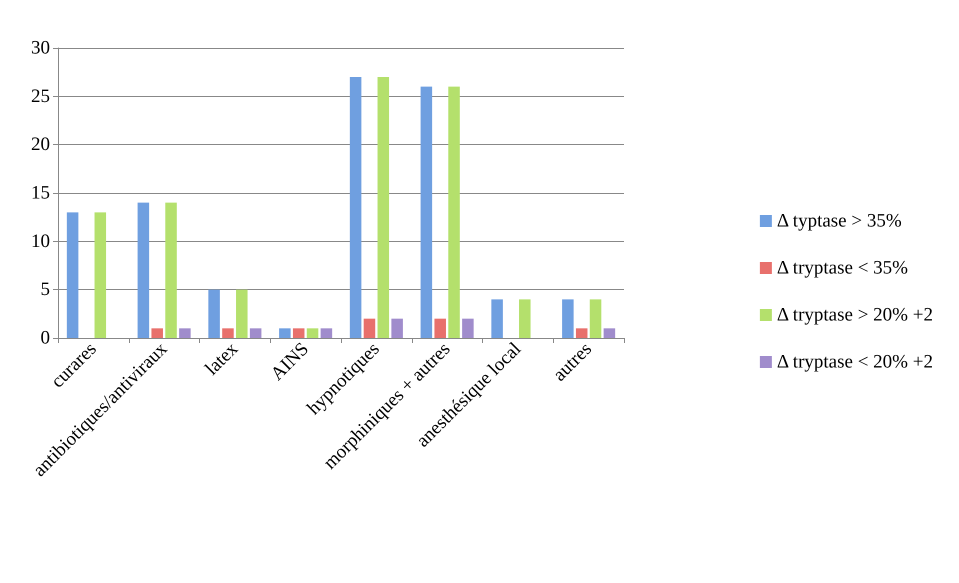  What do you see at coordinates (854, 362) in the screenshot?
I see `legend-label: Δ tryptase < 20% +2` at bounding box center [854, 362].